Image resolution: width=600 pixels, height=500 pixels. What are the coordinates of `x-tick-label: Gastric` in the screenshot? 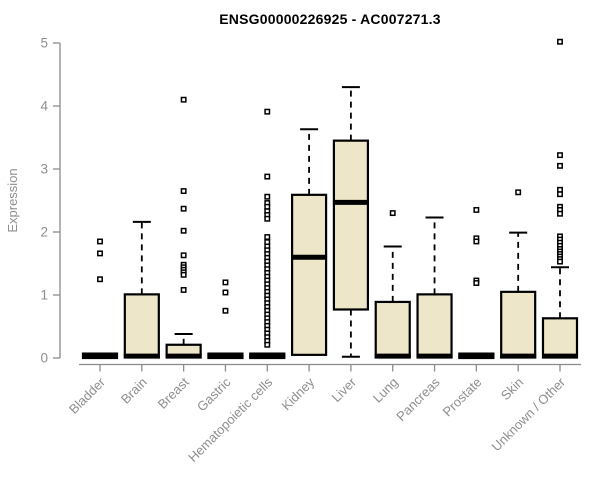 It's located at (214, 394).